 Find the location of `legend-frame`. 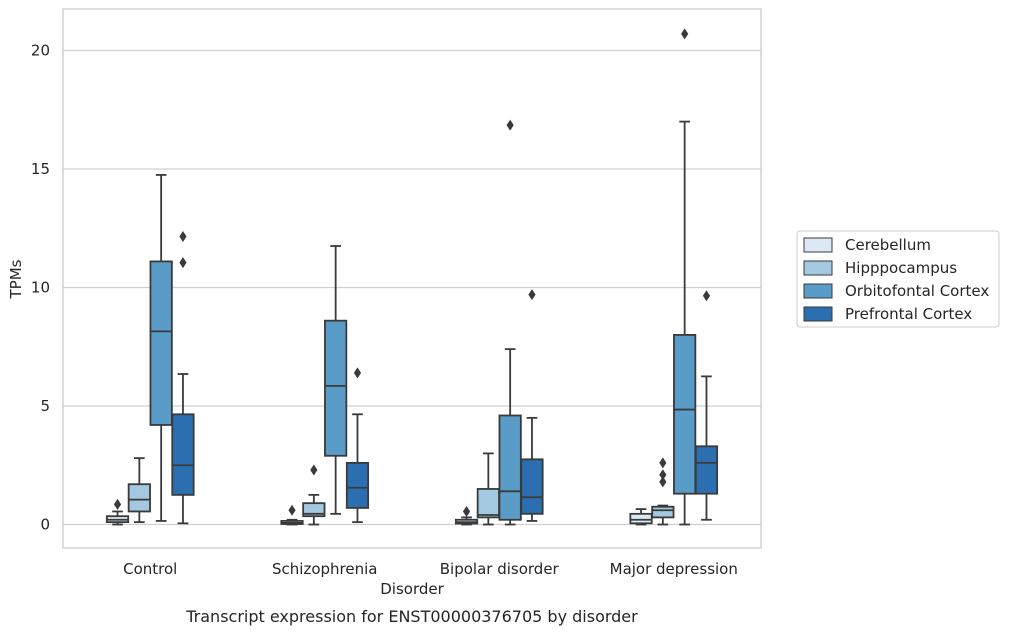

legend-frame is located at coordinates (898, 279).